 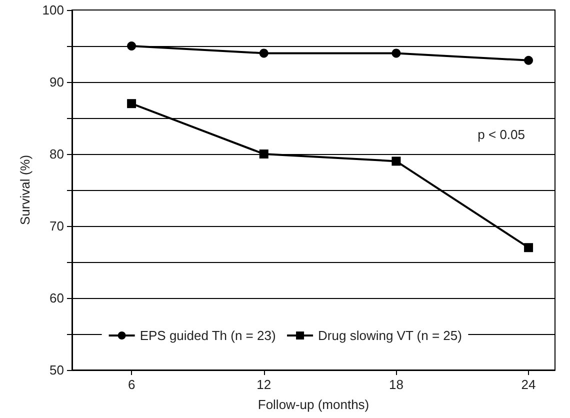 What do you see at coordinates (314, 404) in the screenshot?
I see `x-axis-title: Follow-up (months)` at bounding box center [314, 404].